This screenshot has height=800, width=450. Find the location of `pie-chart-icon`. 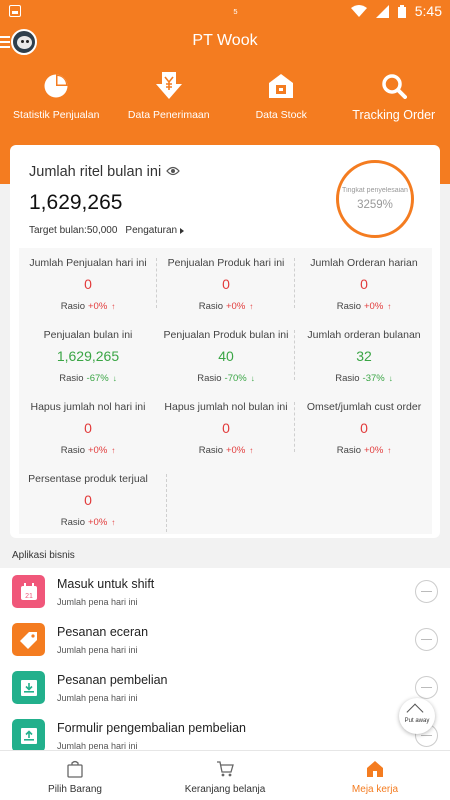

pie-chart-icon is located at coordinates (56, 86).